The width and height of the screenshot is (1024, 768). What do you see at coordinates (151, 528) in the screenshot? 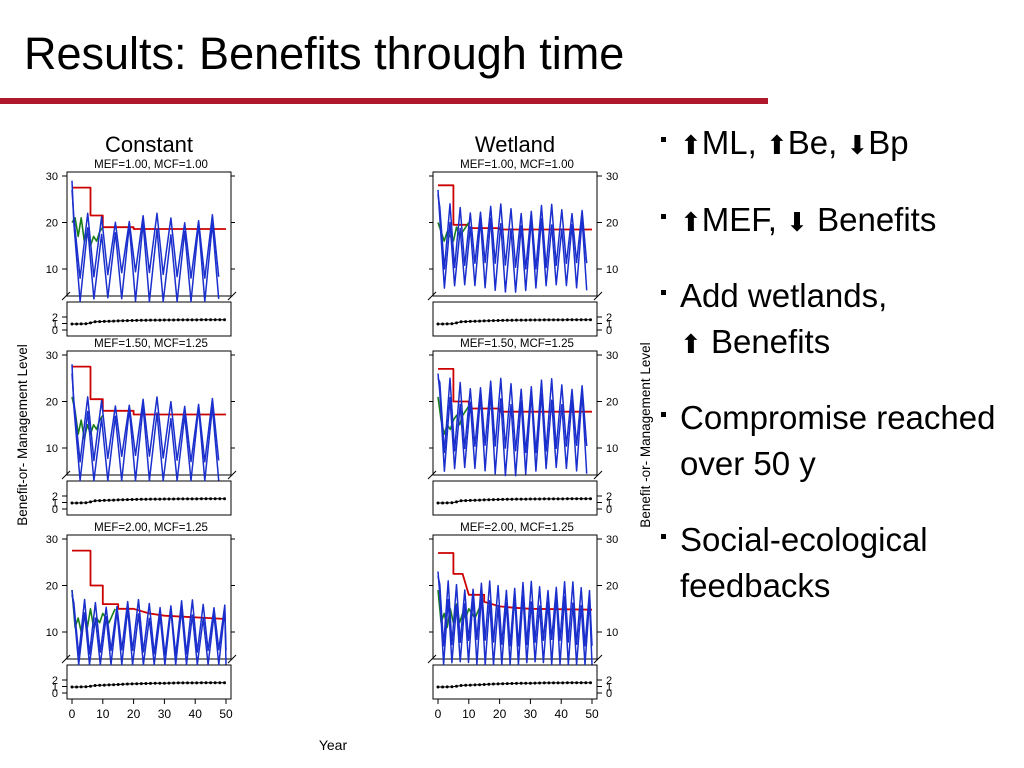
I see `panel-label: MEF=2.00, MCF=1.25` at bounding box center [151, 528].